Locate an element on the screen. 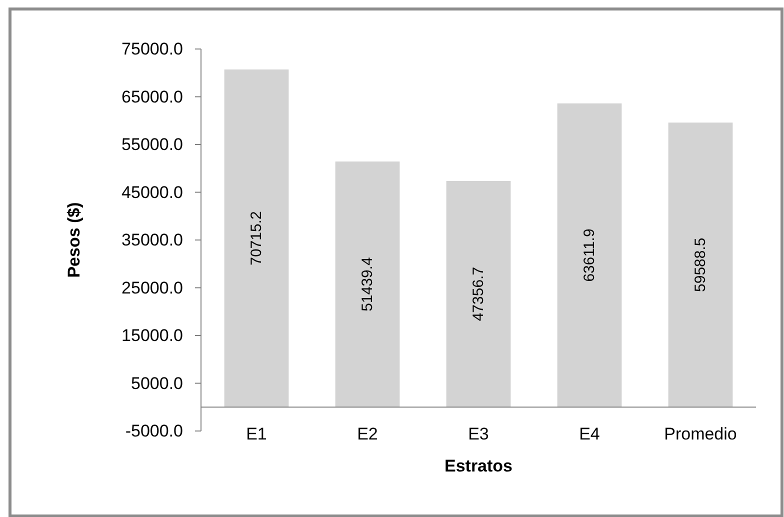  y-tick-label: 15000.0 is located at coordinates (152, 335).